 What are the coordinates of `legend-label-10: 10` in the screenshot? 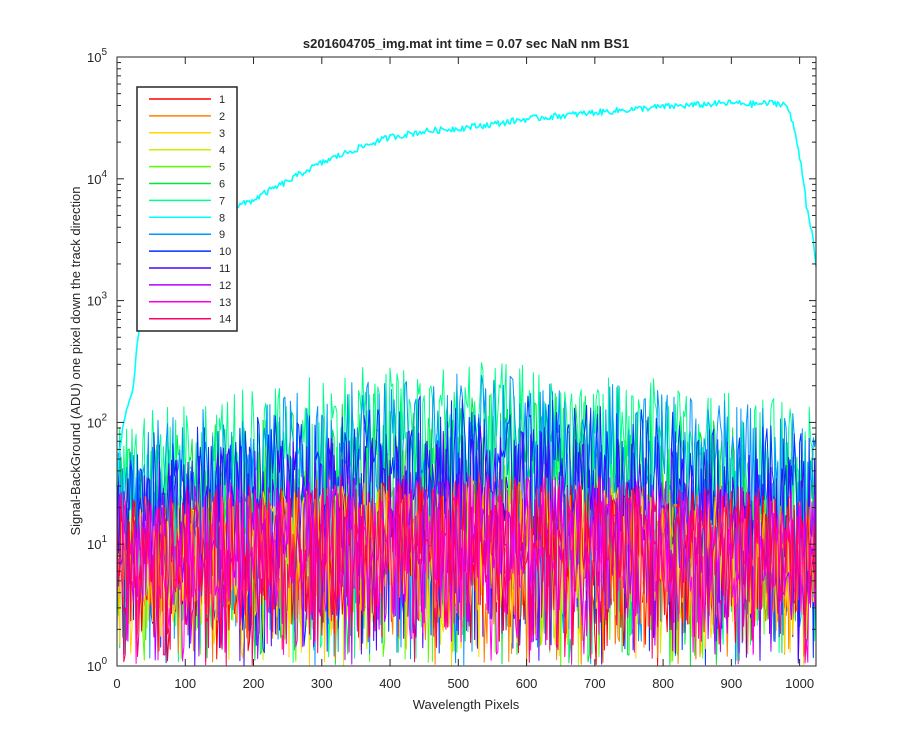 It's located at (225, 252).